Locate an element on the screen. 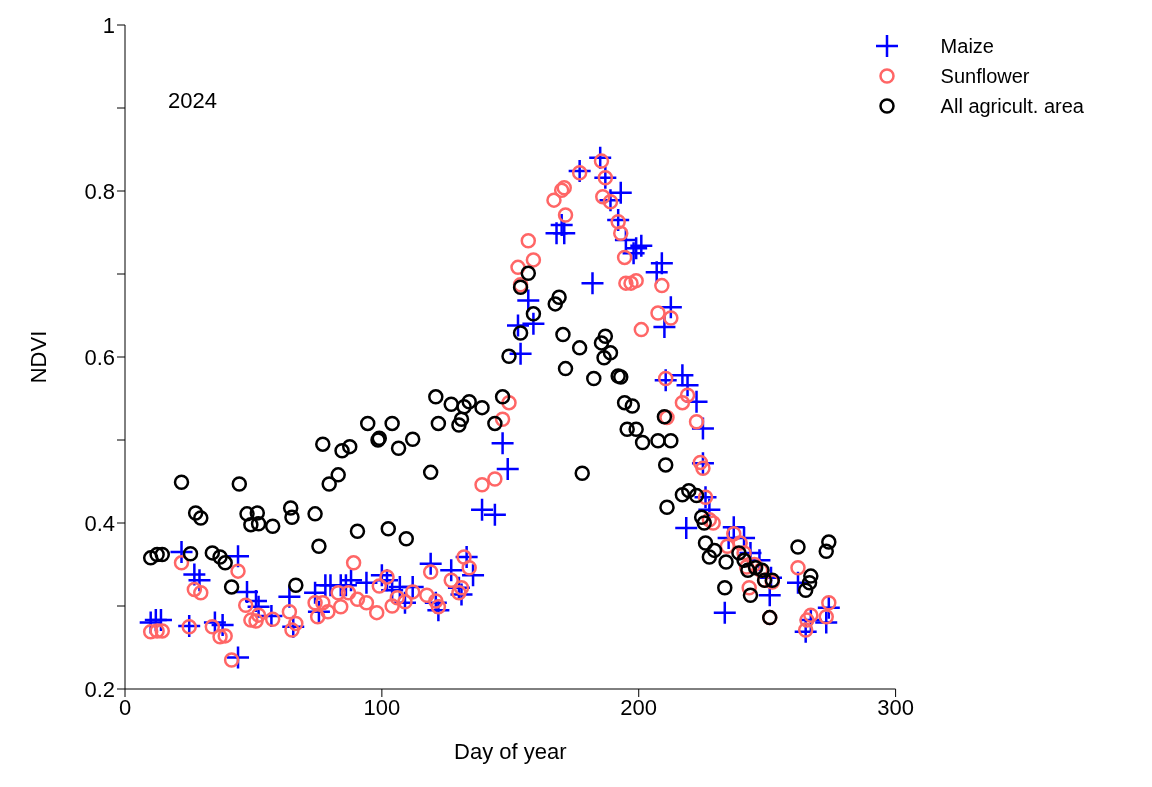 This screenshot has height=787, width=1152. x-axis-title: Day of year is located at coordinates (510, 751).